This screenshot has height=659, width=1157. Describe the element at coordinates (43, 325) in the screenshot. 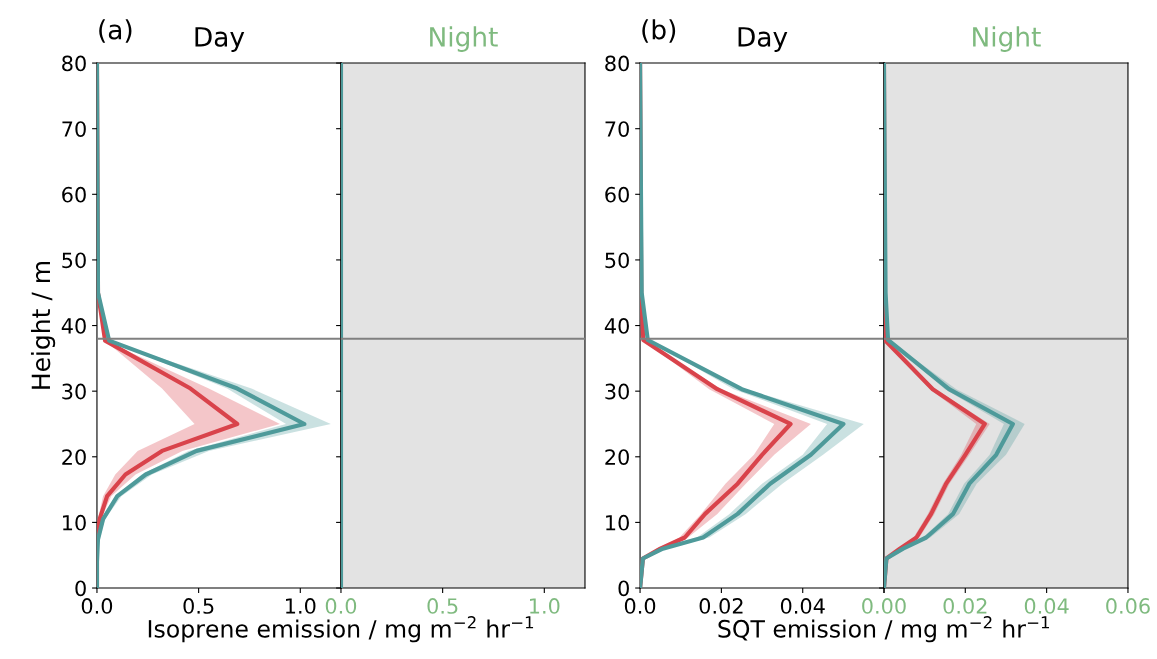

I see `y-axis-title: Height / m` at that location.